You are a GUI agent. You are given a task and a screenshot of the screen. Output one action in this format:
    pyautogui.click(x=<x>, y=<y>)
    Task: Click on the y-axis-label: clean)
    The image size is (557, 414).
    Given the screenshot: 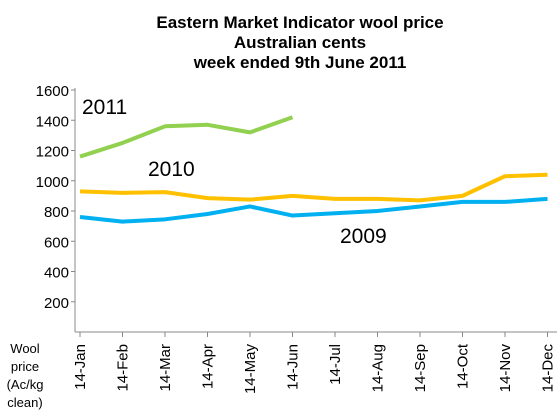 What is the action you would take?
    pyautogui.click(x=24, y=402)
    